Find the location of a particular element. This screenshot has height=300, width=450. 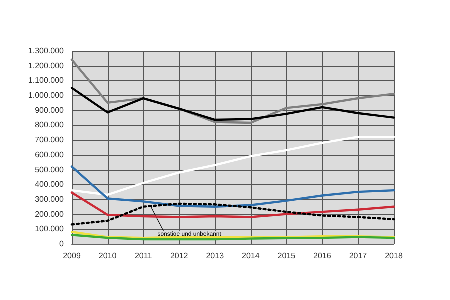

y-tick-label: 600.000 is located at coordinates (50, 155).